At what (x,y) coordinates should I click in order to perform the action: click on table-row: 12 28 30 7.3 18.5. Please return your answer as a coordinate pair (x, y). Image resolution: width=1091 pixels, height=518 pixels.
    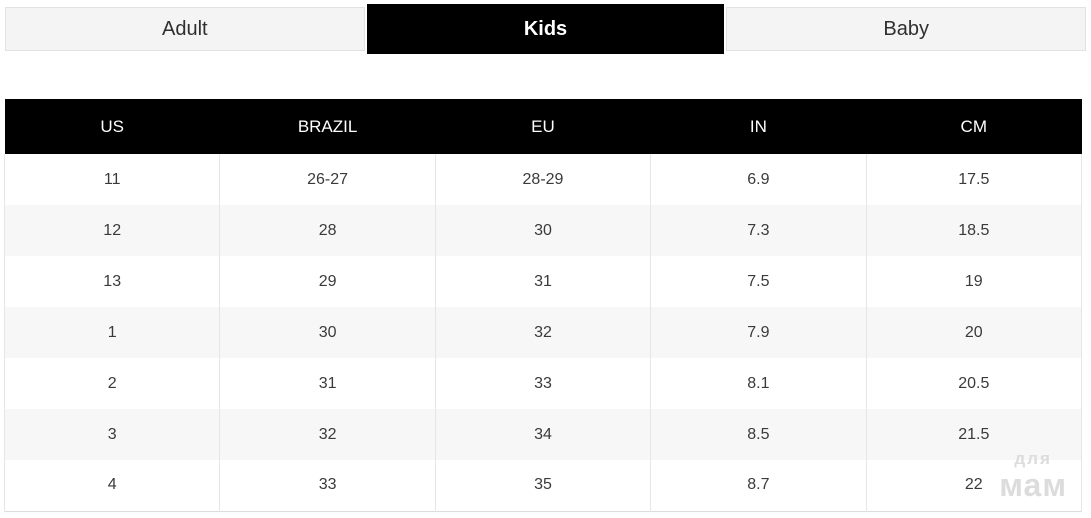
    Looking at the image, I should click on (543, 230).